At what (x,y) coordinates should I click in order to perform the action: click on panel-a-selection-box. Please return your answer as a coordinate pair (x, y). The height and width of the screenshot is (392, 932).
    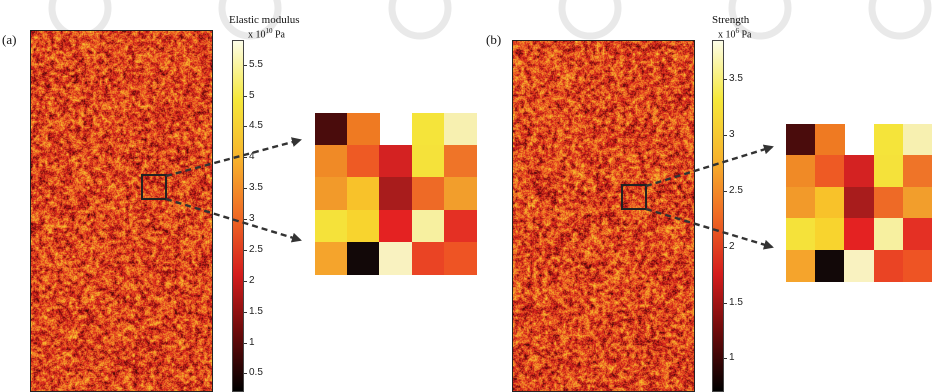
    Looking at the image, I should click on (154, 187).